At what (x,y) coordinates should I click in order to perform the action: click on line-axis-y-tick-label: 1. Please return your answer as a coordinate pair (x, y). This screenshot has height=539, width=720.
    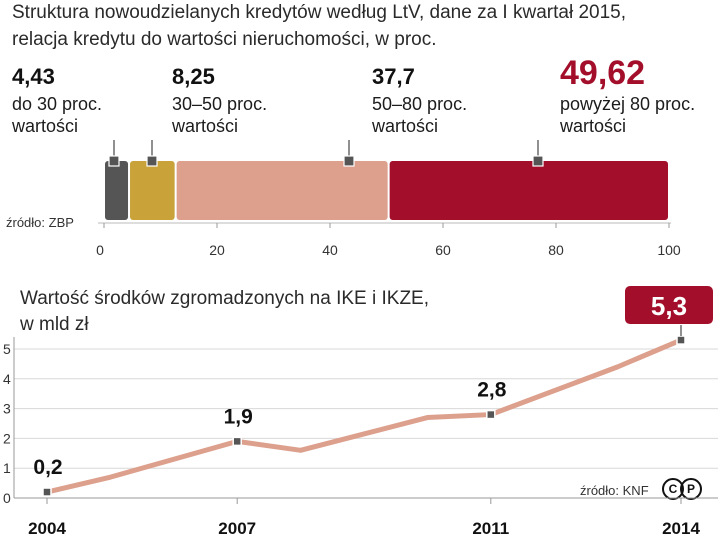
    Looking at the image, I should click on (7, 468).